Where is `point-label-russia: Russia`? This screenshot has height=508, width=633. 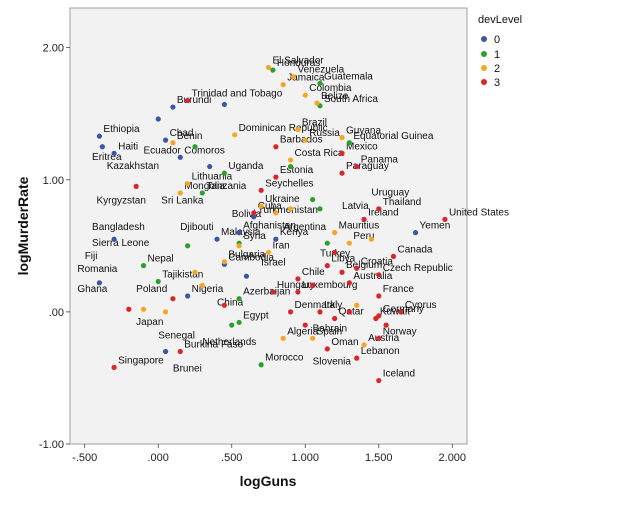
point-label-russia: Russia is located at coordinates (324, 133).